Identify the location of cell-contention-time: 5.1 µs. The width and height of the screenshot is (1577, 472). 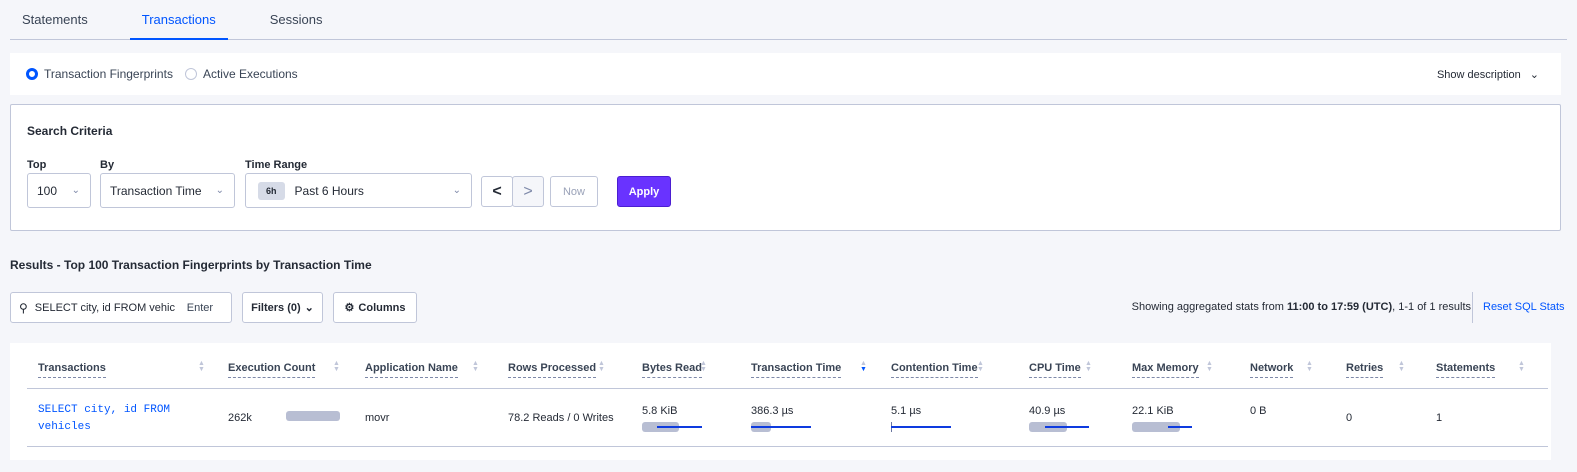
(906, 411).